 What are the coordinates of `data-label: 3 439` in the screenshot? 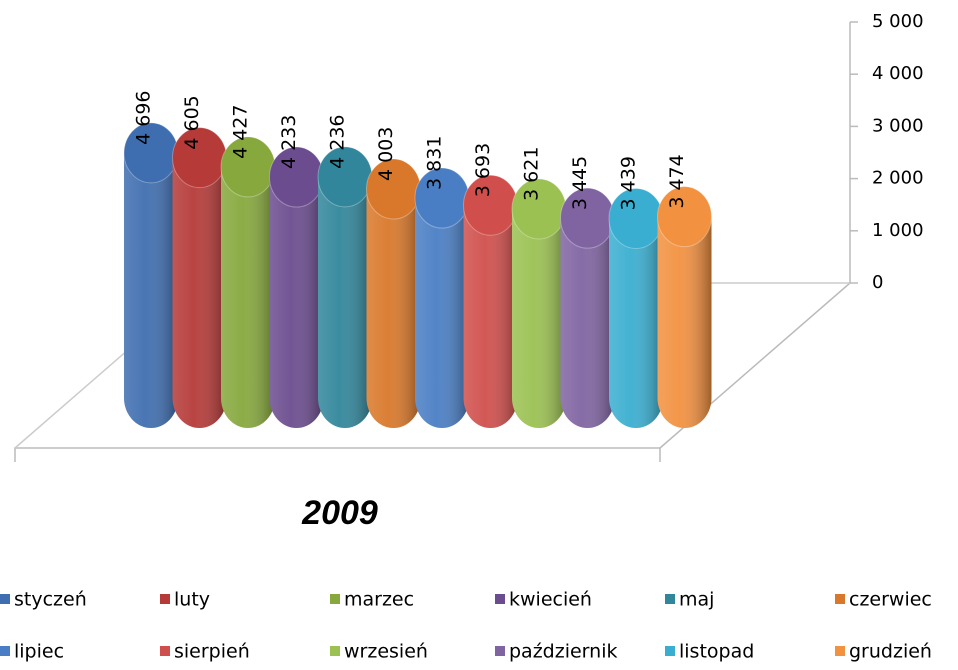 It's located at (629, 183).